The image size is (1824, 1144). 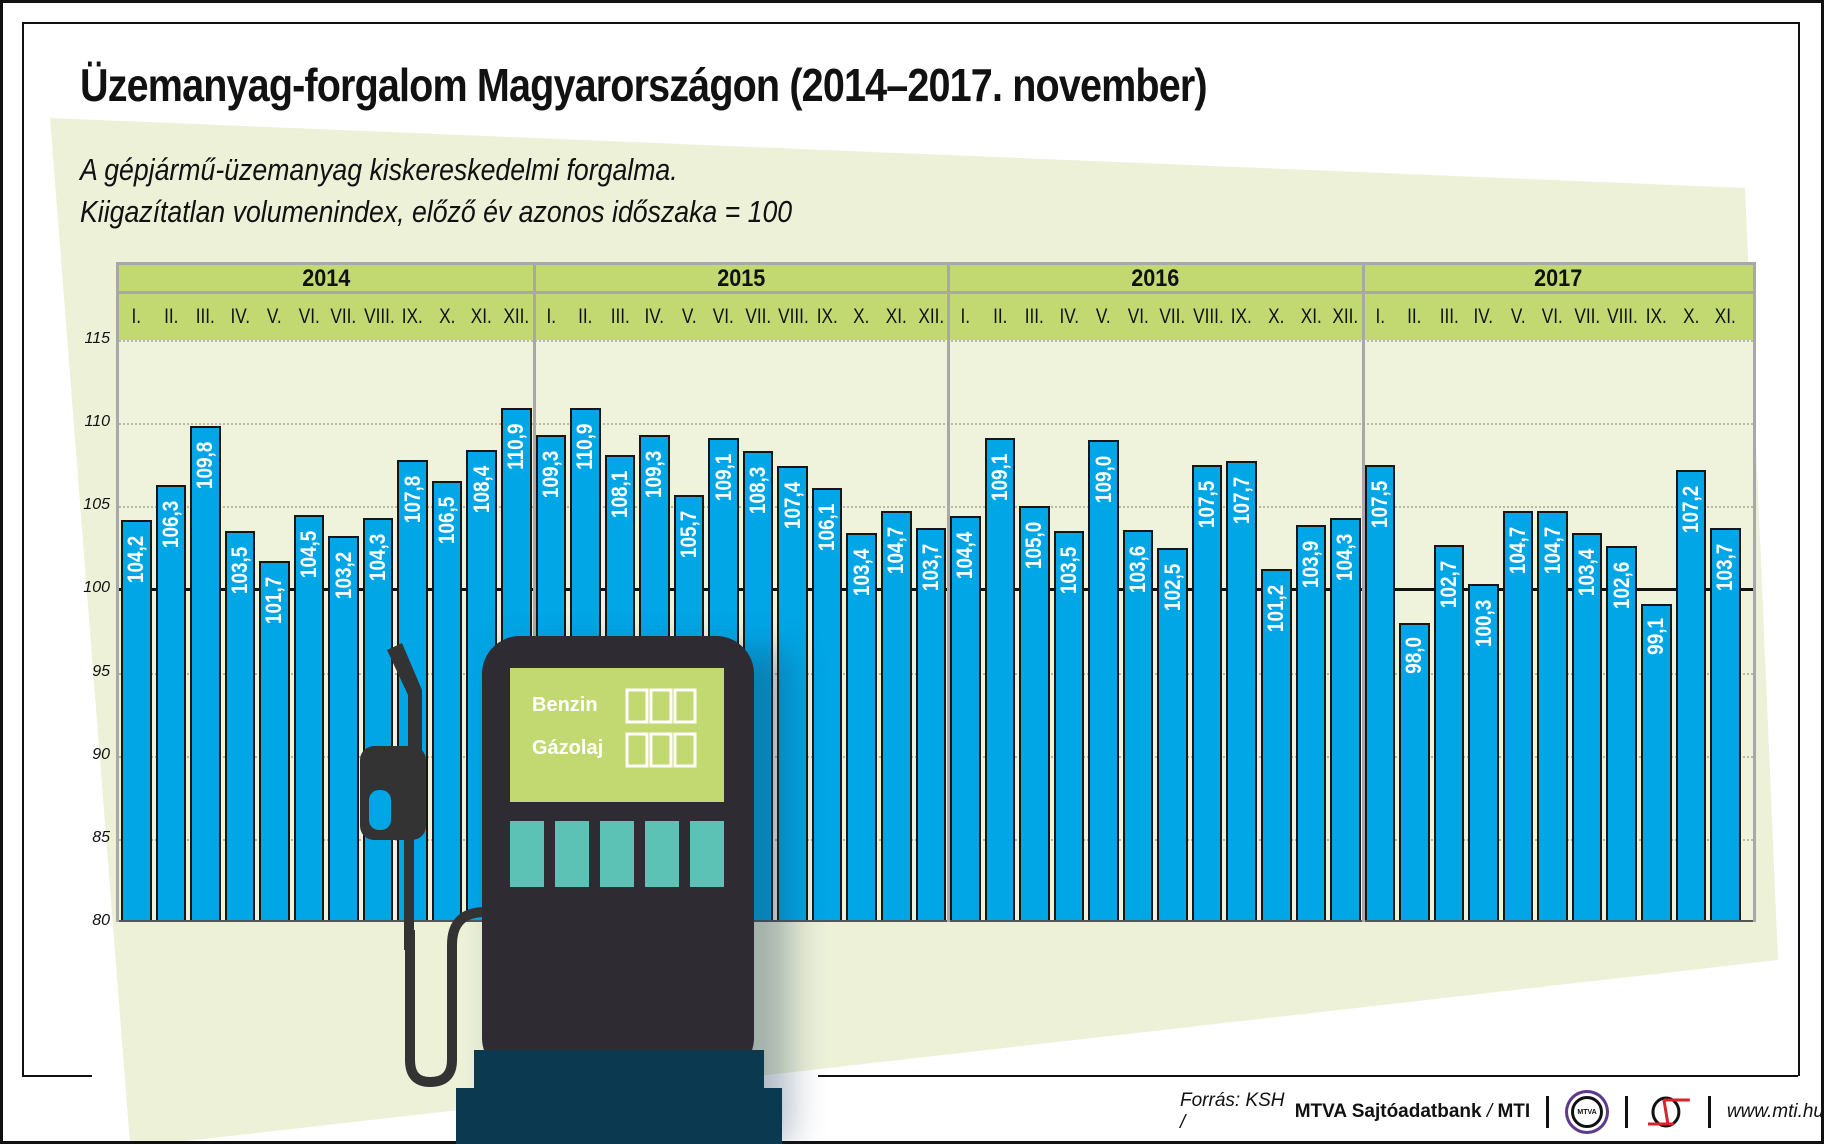 I want to click on source-prefix: Forrás: KSH /, so click(x=1232, y=1111).